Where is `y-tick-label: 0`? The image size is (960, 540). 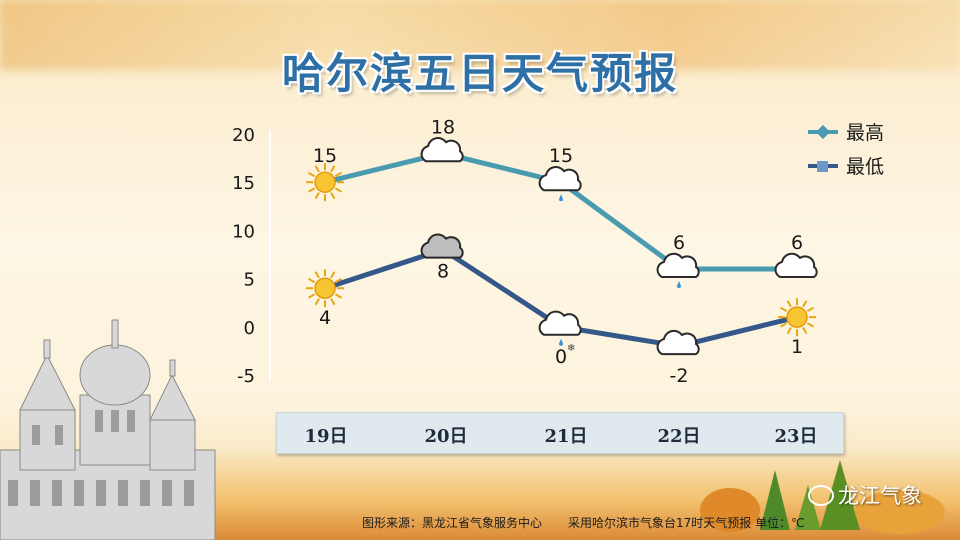 y-tick-label: 0 is located at coordinates (249, 328).